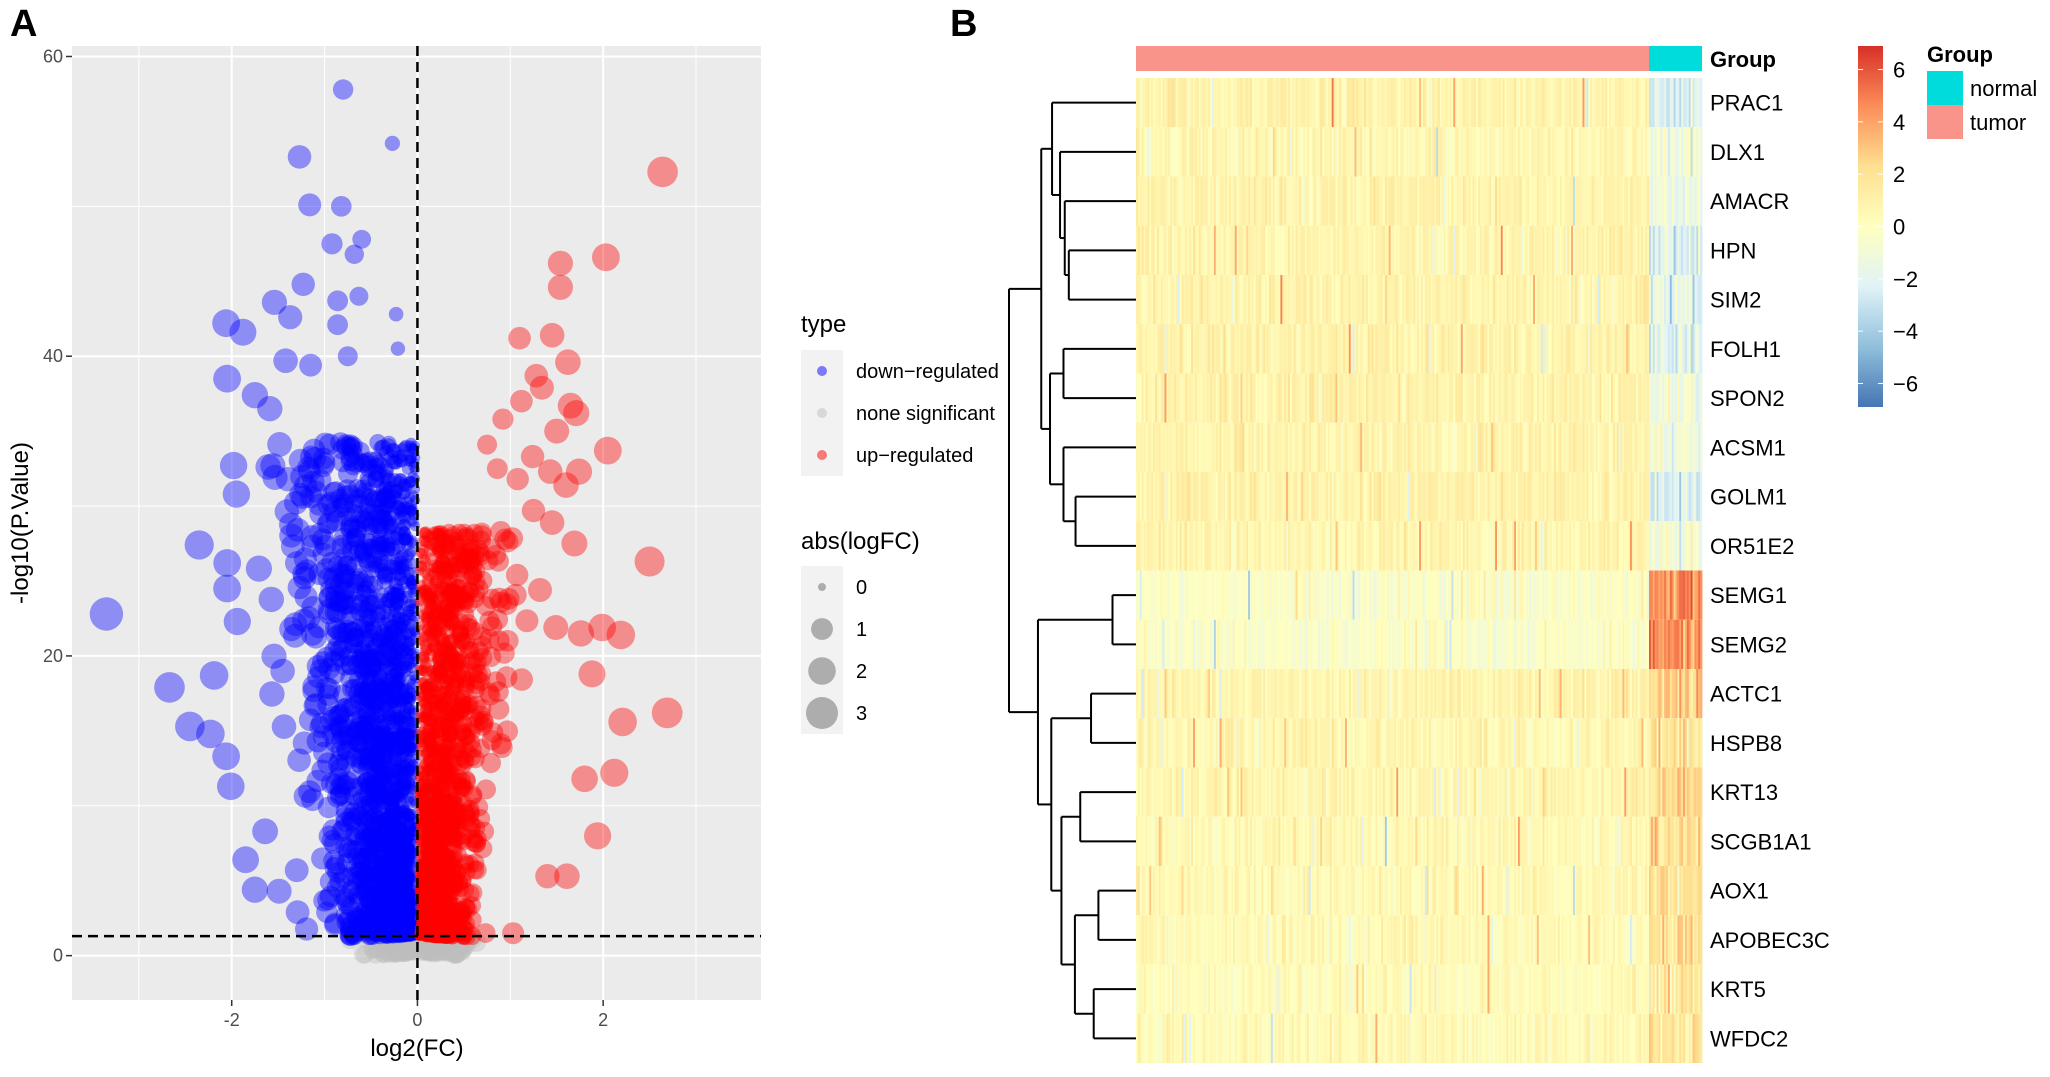  Describe the element at coordinates (861, 672) in the screenshot. I see `legend-label: 2` at that location.